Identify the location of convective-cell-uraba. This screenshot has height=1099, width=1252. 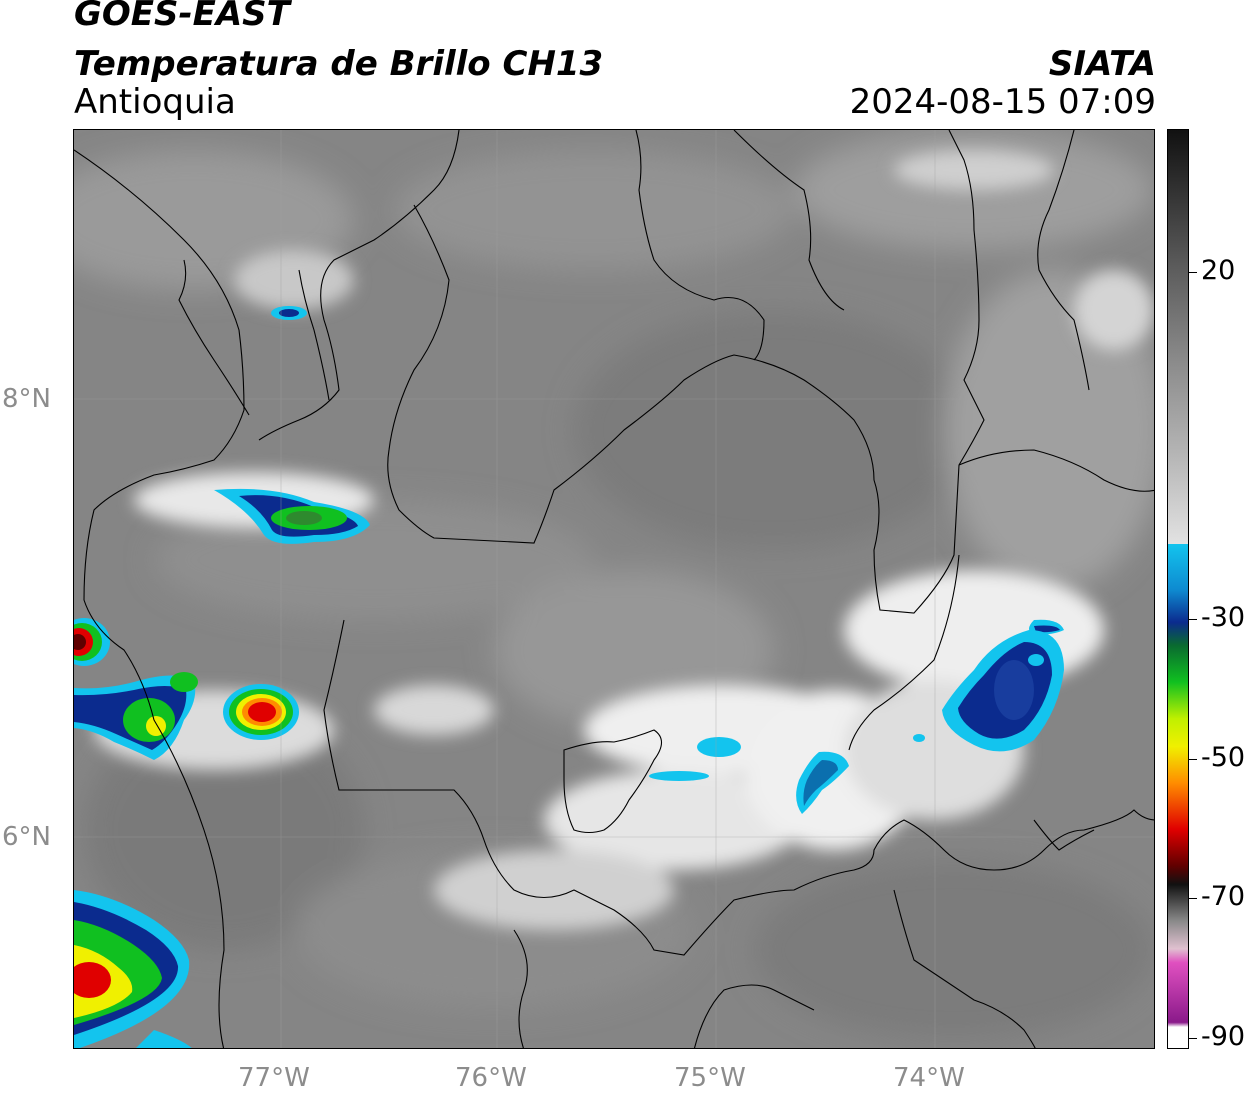
(292, 516).